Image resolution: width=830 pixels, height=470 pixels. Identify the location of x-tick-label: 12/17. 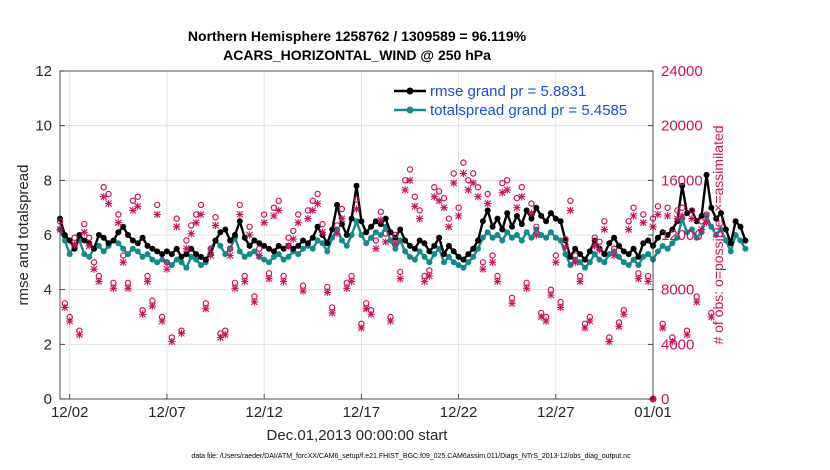
(362, 412).